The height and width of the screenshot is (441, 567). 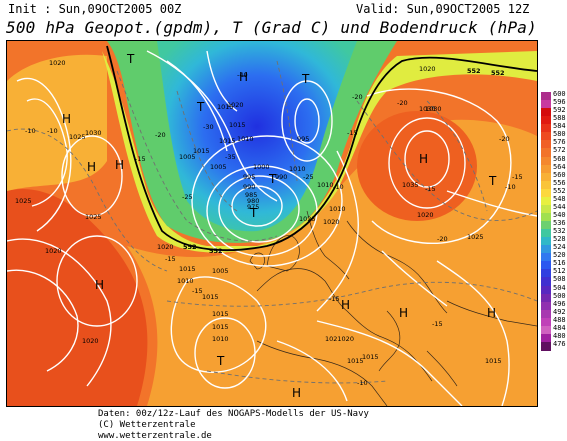 What do you see at coordinates (559, 166) in the screenshot?
I see `color-scale-tick-label: 564` at bounding box center [559, 166].